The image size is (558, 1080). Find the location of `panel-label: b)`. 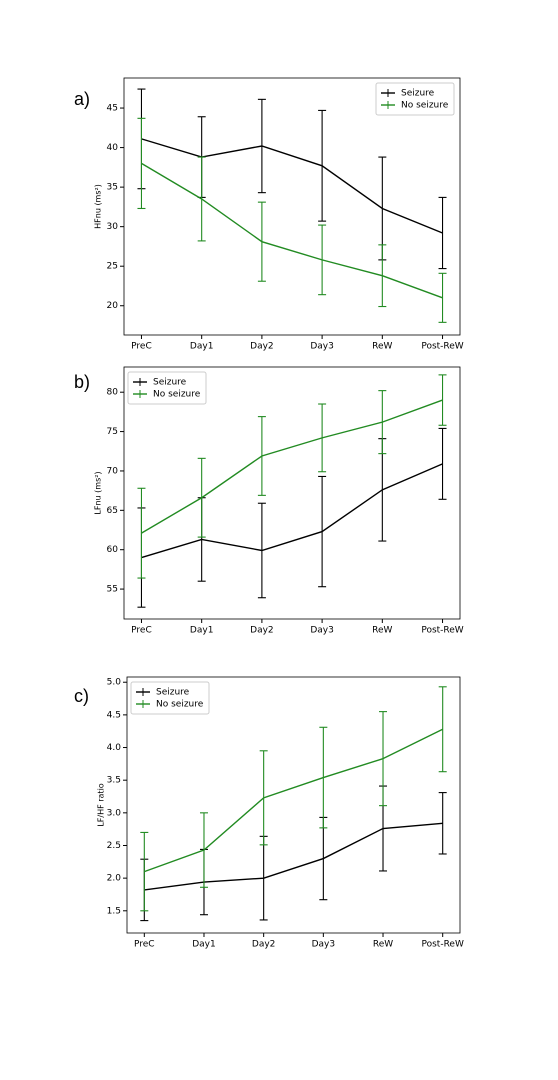

panel-label: b) is located at coordinates (82, 382).